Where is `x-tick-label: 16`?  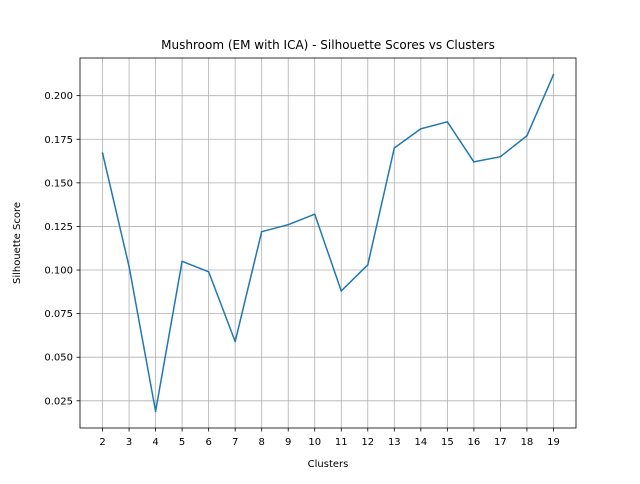
x-tick-label: 16 is located at coordinates (474, 442).